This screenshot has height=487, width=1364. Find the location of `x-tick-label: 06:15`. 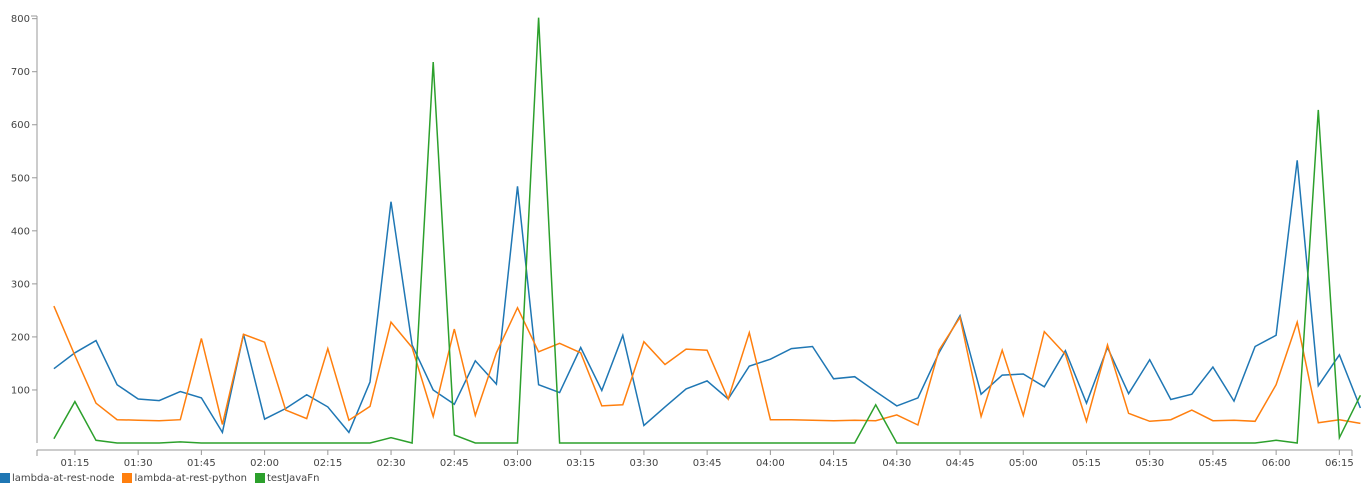

x-tick-label: 06:15 is located at coordinates (1339, 463).